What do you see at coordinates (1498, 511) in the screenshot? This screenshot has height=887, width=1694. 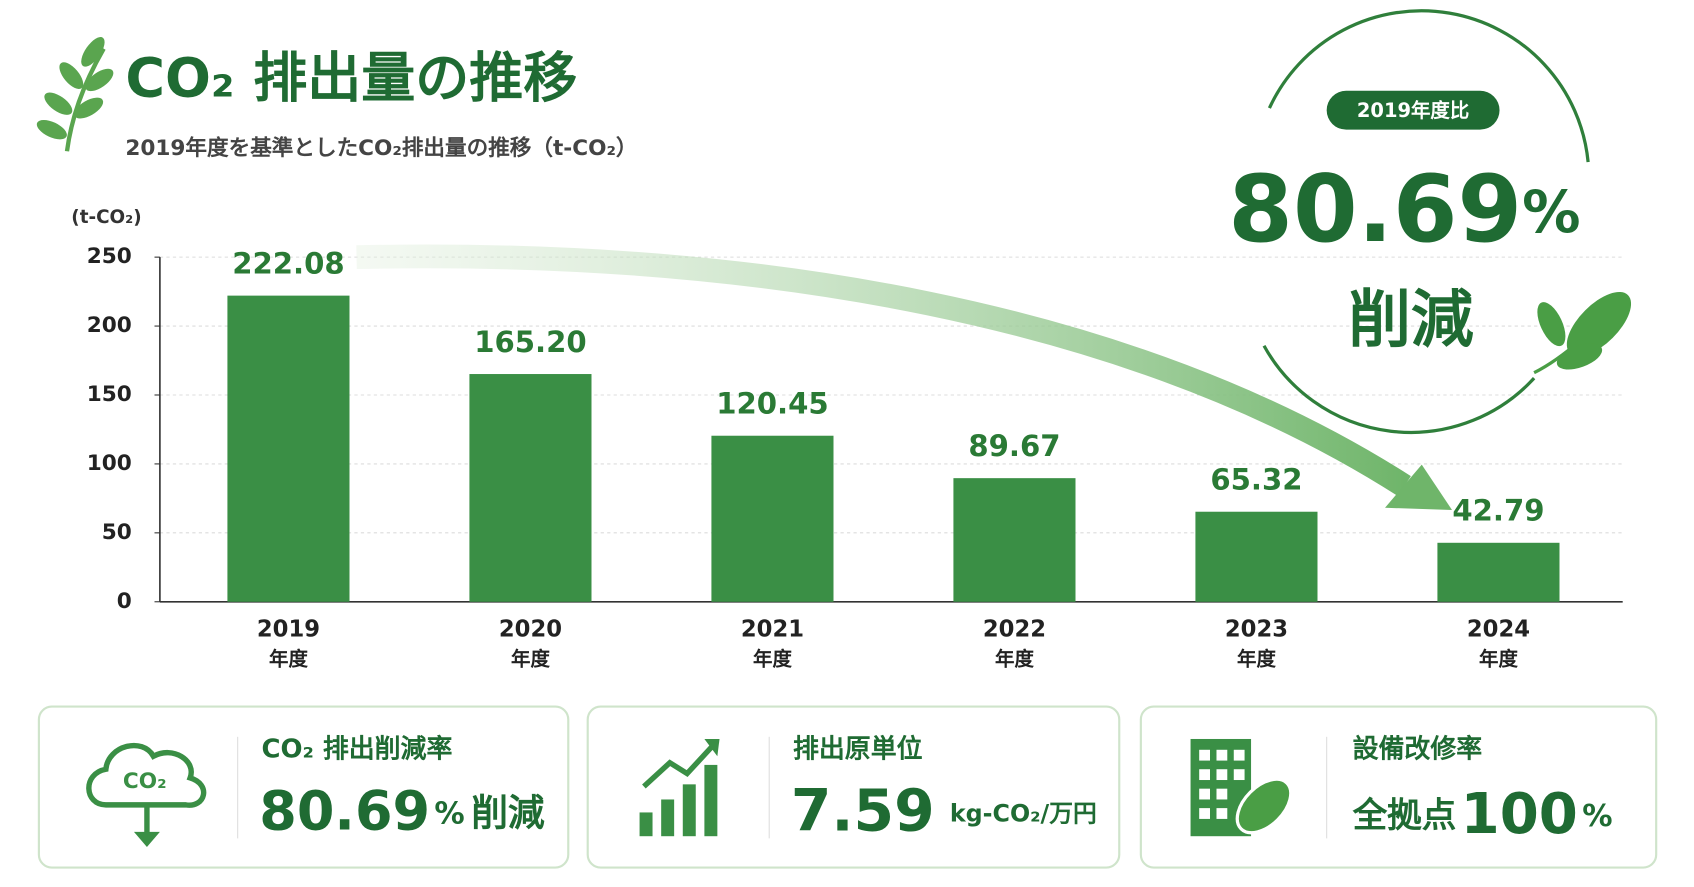 I see `value-label: 42.79` at bounding box center [1498, 511].